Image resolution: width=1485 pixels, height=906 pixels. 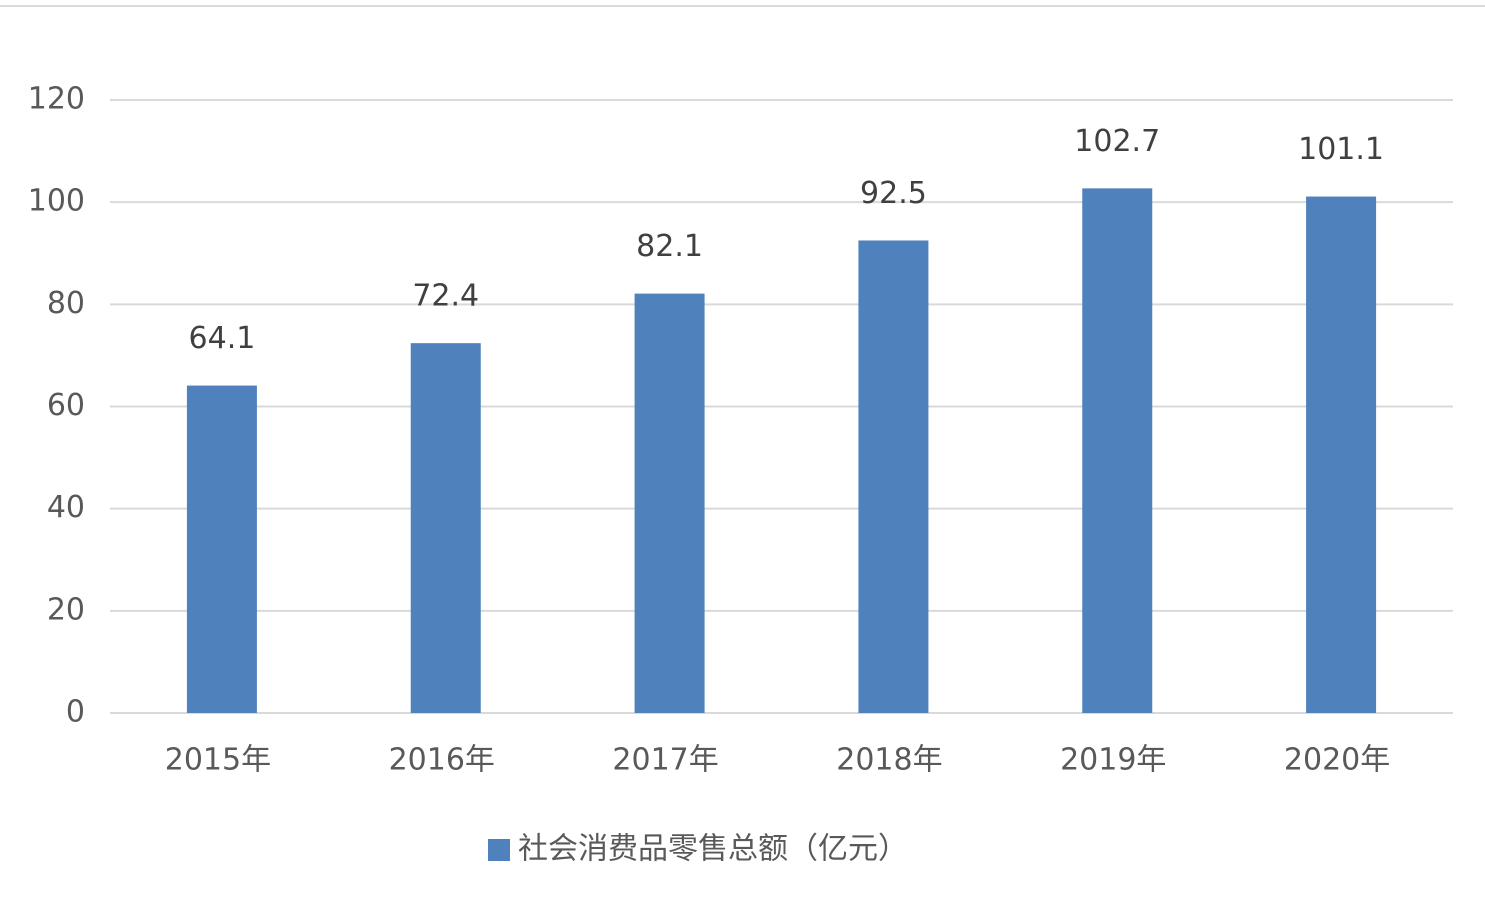 What do you see at coordinates (66, 405) in the screenshot?
I see `y-tick-label: 60` at bounding box center [66, 405].